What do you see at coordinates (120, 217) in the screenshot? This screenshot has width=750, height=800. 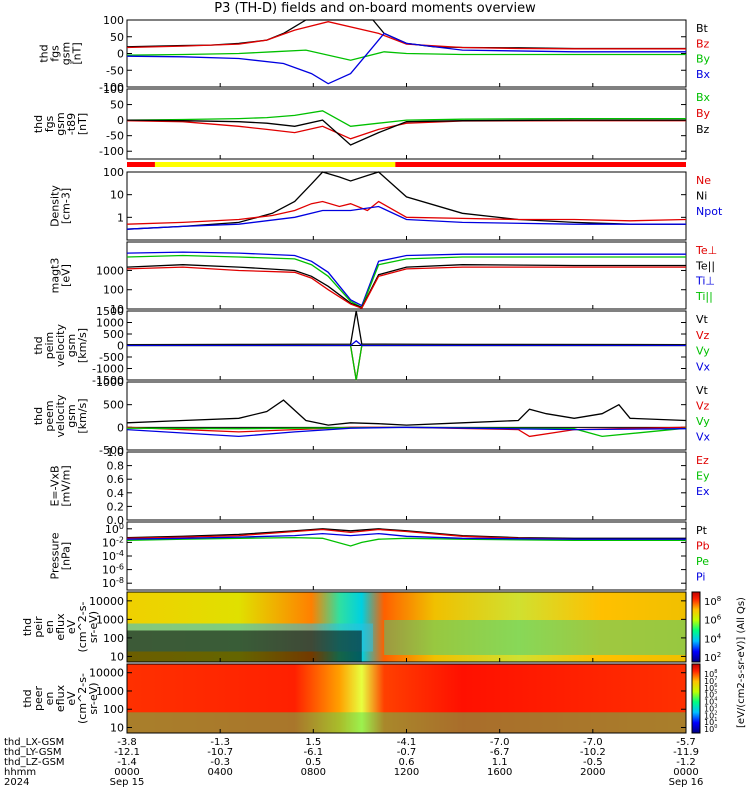 I see `y-tick-label: 1` at bounding box center [120, 217].